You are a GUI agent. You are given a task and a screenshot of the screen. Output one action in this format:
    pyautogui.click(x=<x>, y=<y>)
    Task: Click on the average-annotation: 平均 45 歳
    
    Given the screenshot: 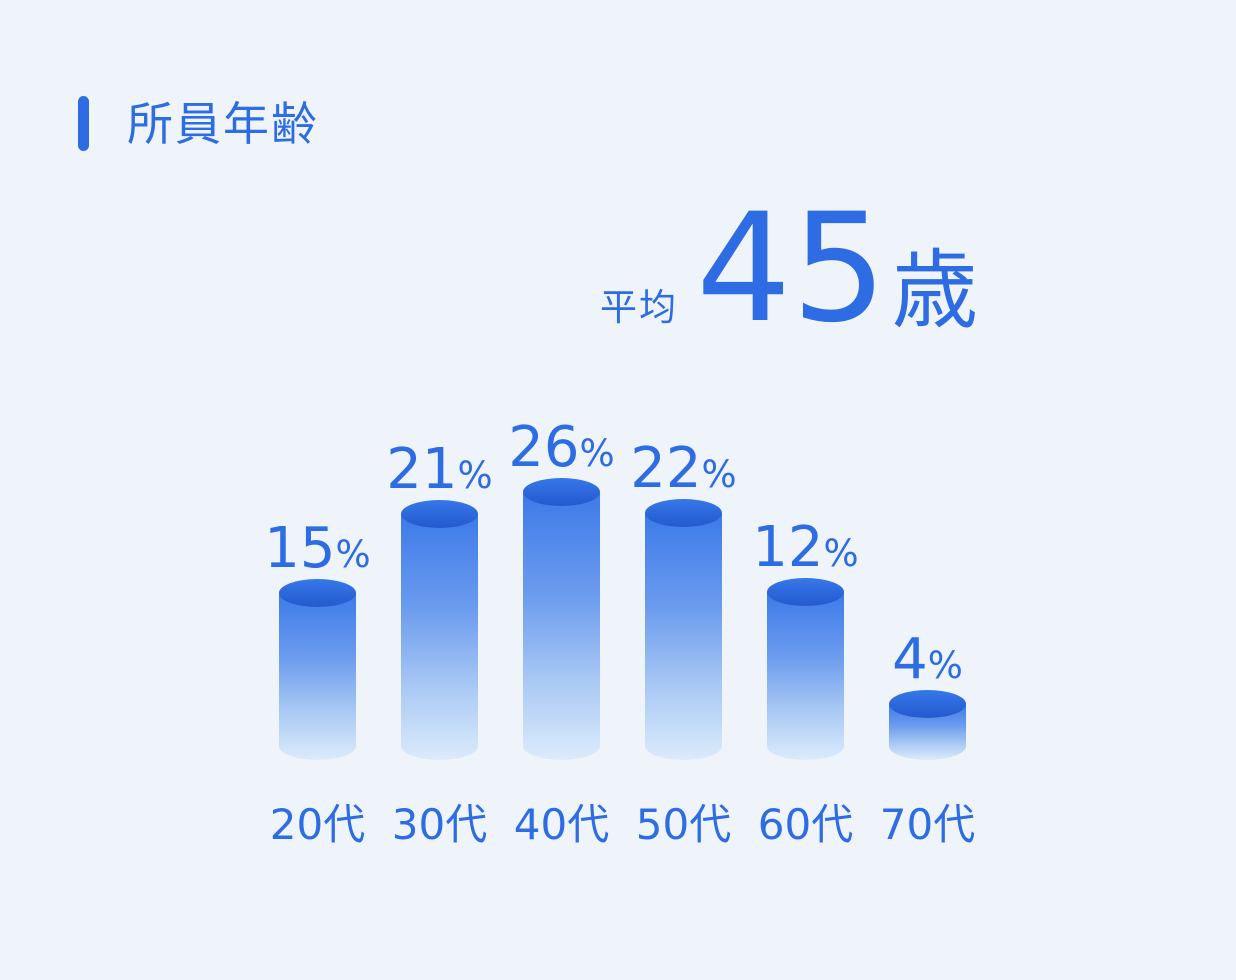 What is the action you would take?
    pyautogui.click(x=789, y=269)
    